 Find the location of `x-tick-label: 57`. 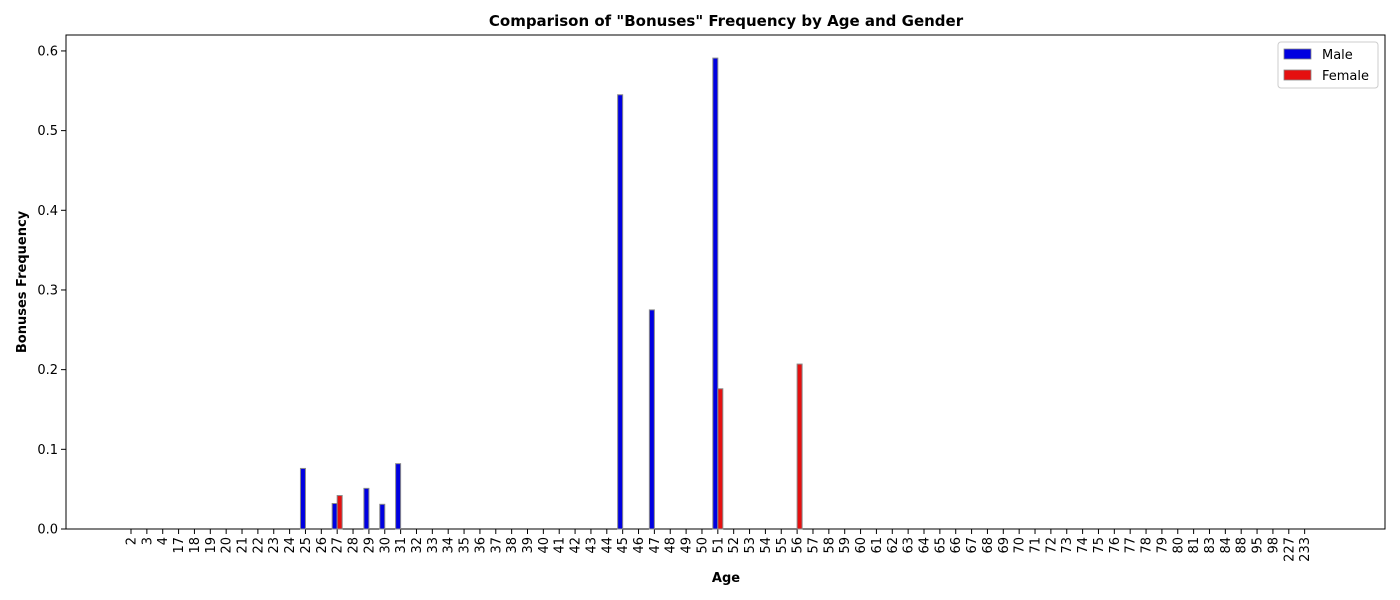

x-tick-label: 57 is located at coordinates (813, 545).